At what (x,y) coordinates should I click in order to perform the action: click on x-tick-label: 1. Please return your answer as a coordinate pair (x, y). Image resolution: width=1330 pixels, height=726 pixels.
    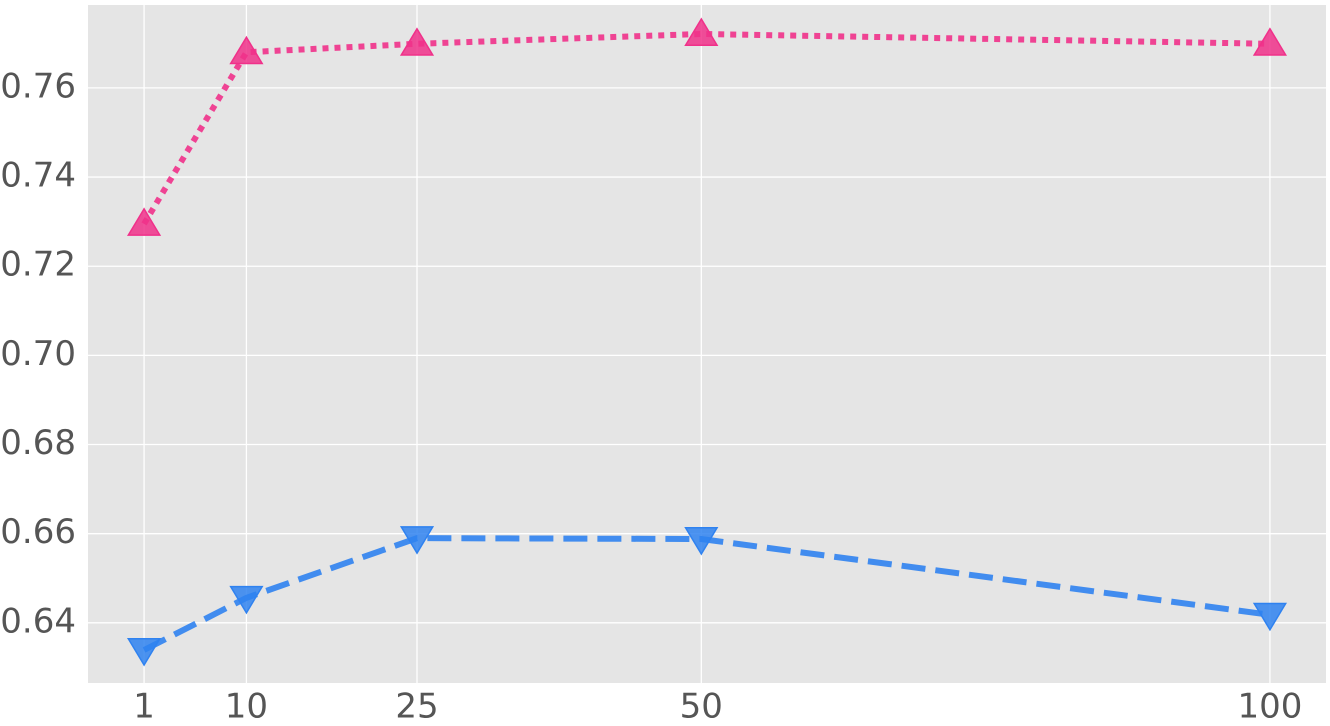
    Looking at the image, I should click on (144, 706).